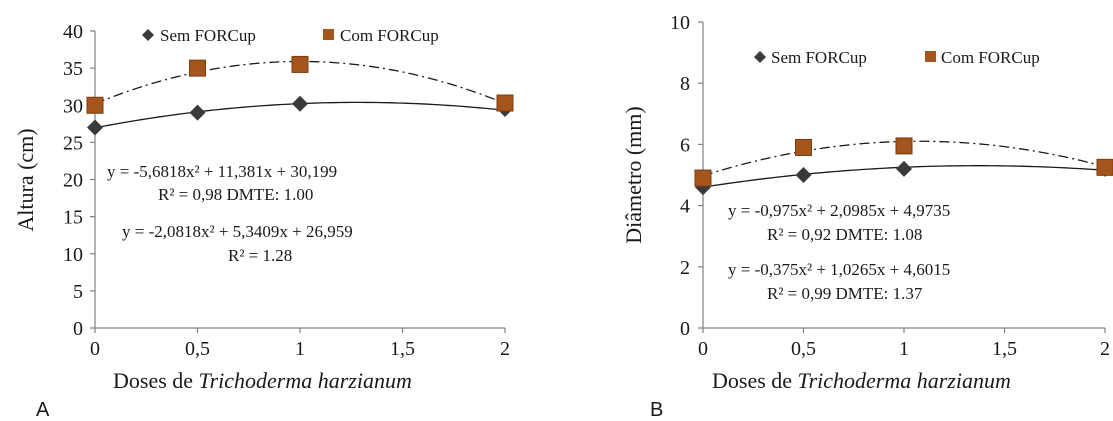  What do you see at coordinates (505, 349) in the screenshot?
I see `panel-a-x-tick-label: 2` at bounding box center [505, 349].